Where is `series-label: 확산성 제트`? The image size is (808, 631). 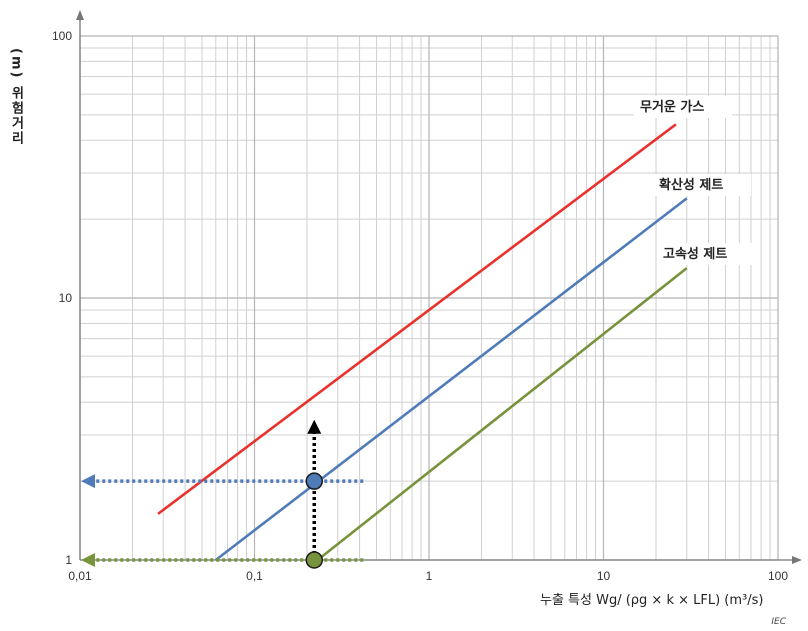 series-label: 확산성 제트 is located at coordinates (691, 185).